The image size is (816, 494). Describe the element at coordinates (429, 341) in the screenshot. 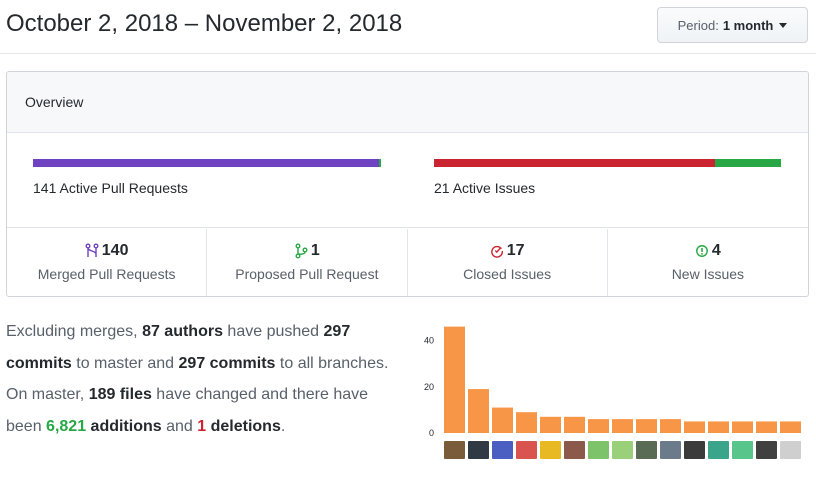

I see `y-tick-label: 40` at that location.